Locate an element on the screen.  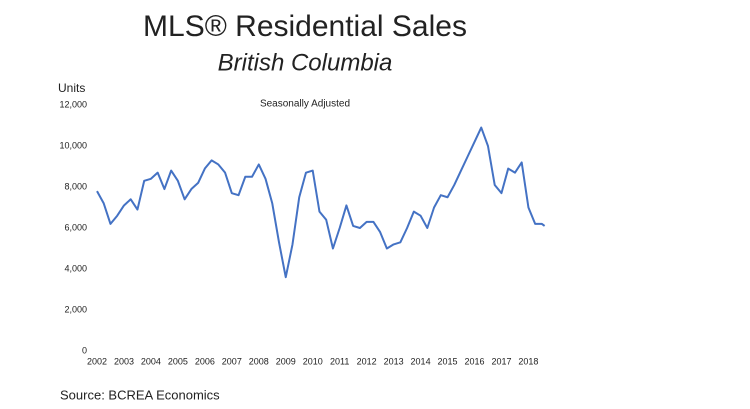
x-tick-label: 2011 is located at coordinates (339, 361).